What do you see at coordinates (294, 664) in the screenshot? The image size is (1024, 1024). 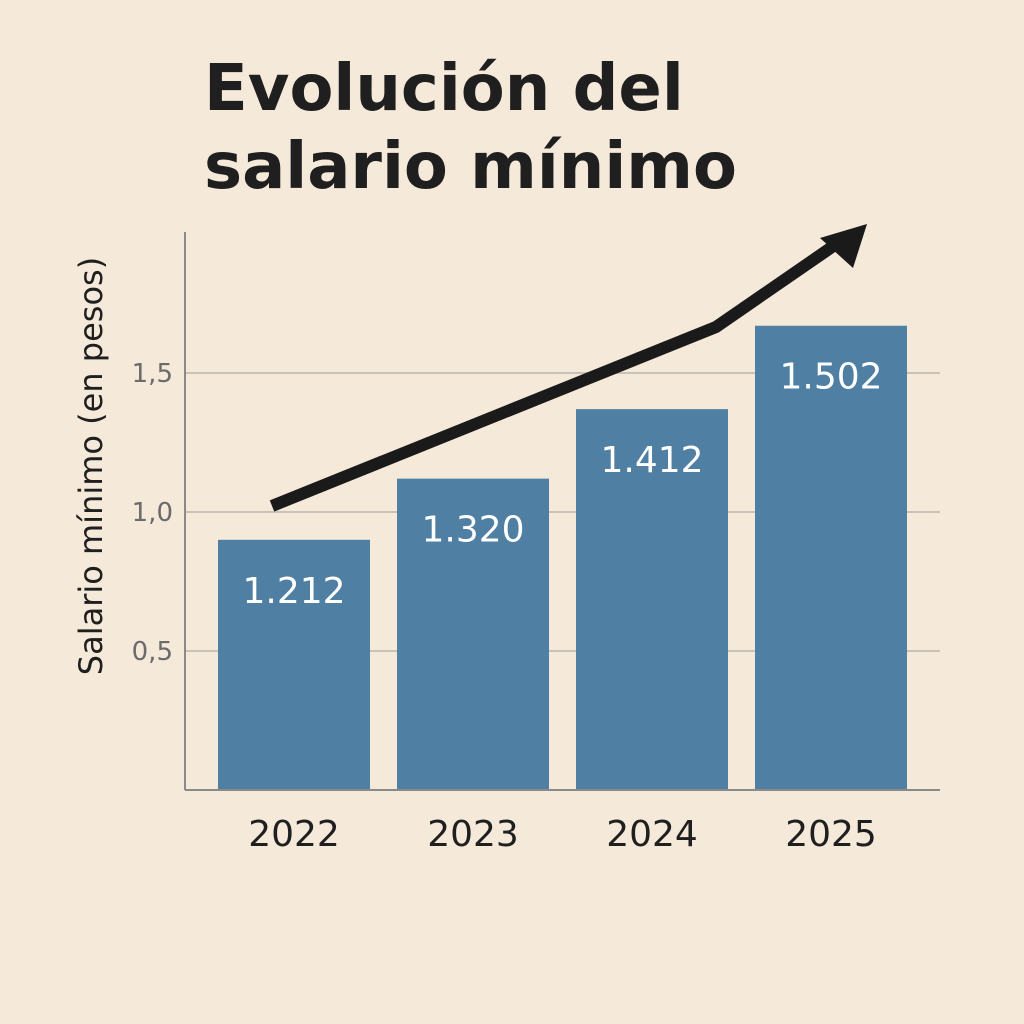 I see `bar-2022` at bounding box center [294, 664].